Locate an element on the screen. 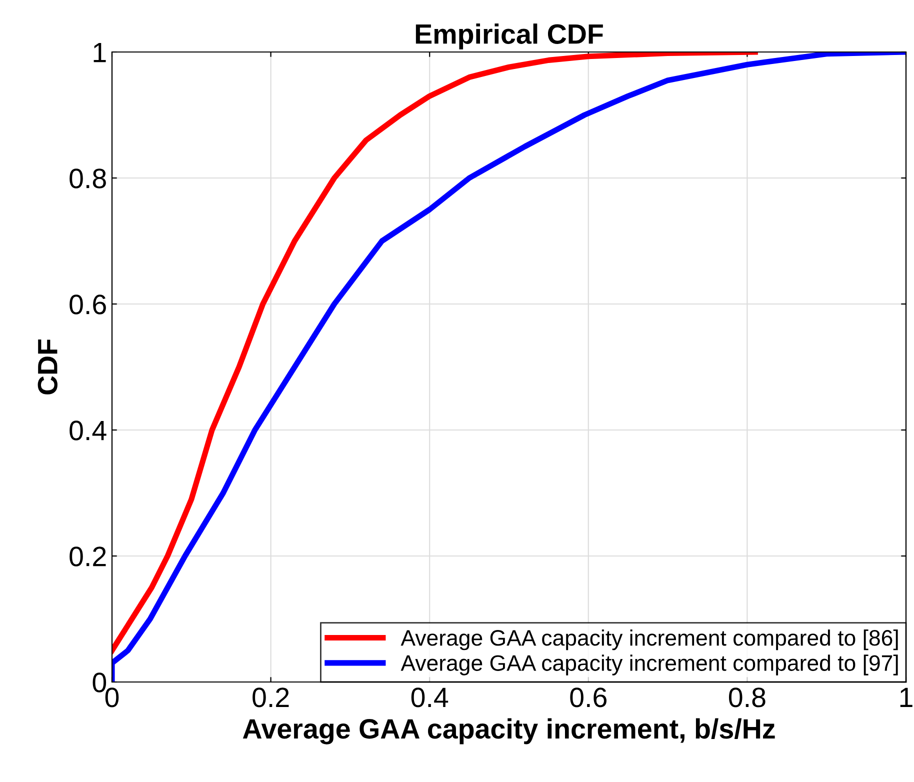  legend-label: Average GAA capacity increment compared to [86] is located at coordinates (649, 639).